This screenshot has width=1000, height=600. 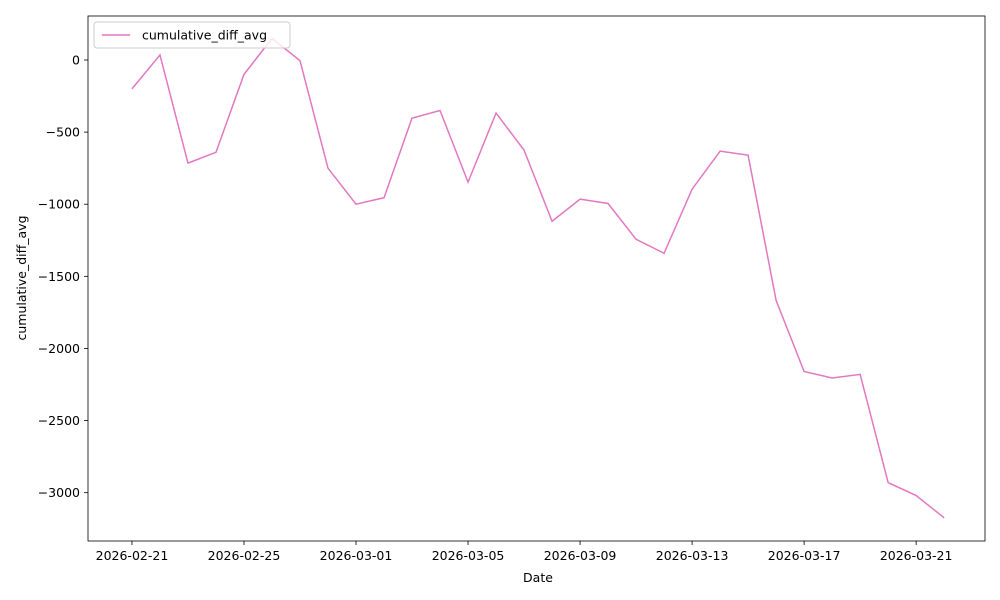 I want to click on x-tick-label: 2026-03-09, so click(x=580, y=555).